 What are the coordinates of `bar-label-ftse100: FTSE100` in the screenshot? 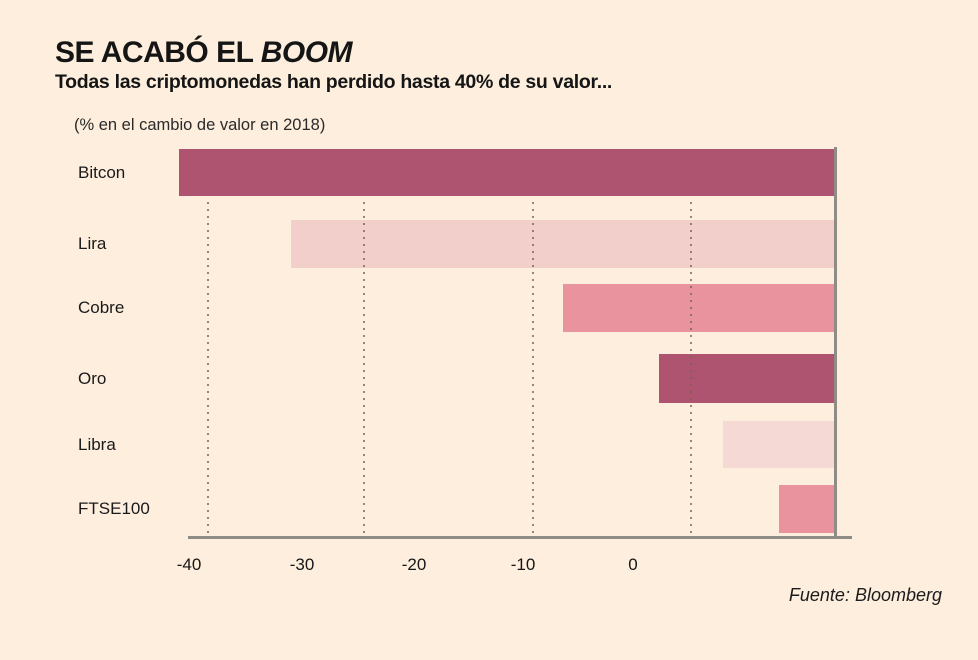 It's located at (114, 508).